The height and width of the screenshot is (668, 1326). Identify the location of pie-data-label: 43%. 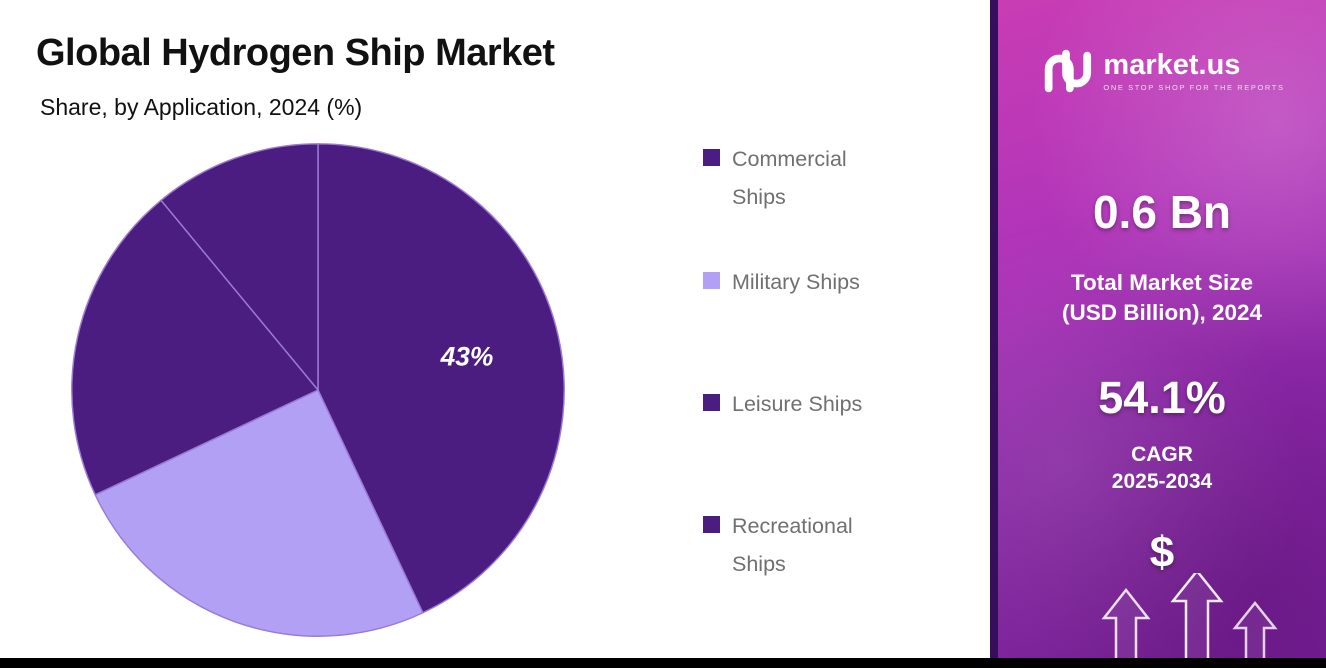
(467, 356).